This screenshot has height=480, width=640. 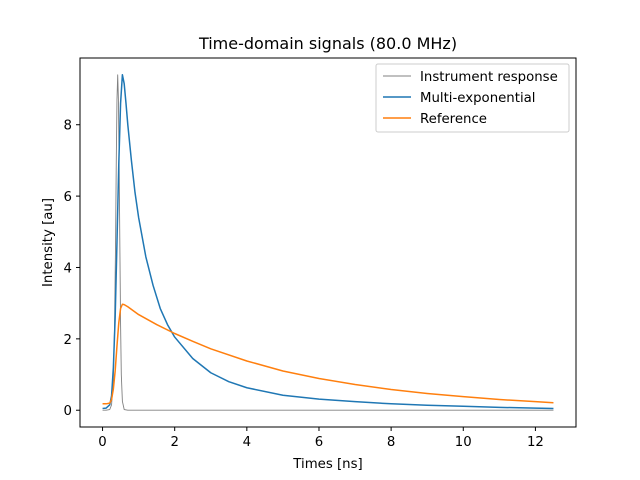 What do you see at coordinates (247, 442) in the screenshot?
I see `x-tick-label: 4` at bounding box center [247, 442].